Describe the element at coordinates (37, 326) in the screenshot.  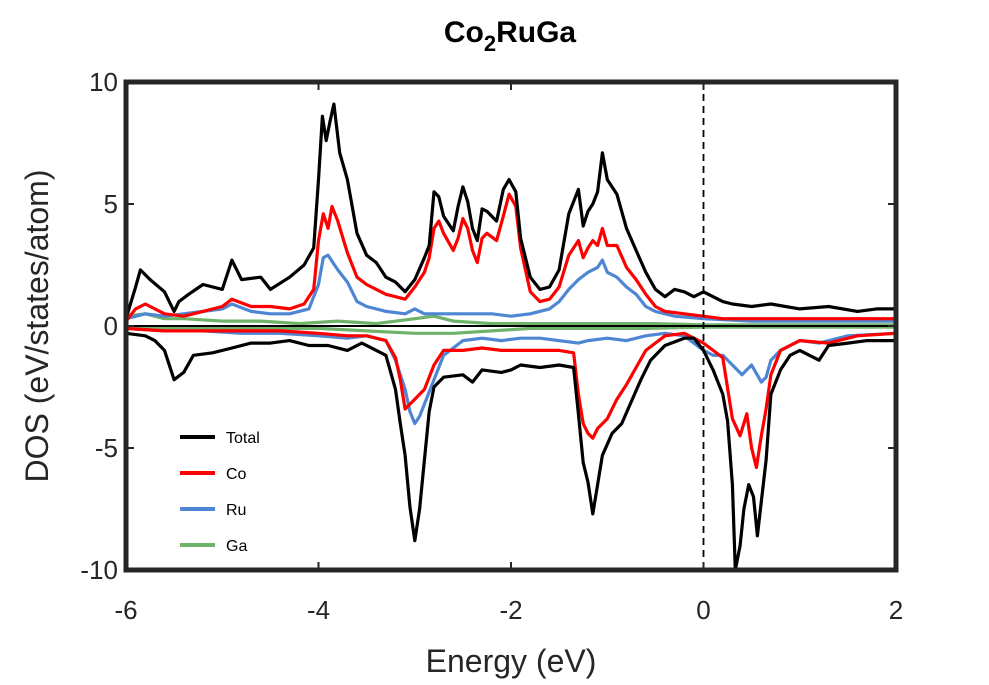
I see `y-axis-label: DOS (eV/states/atom)` at that location.